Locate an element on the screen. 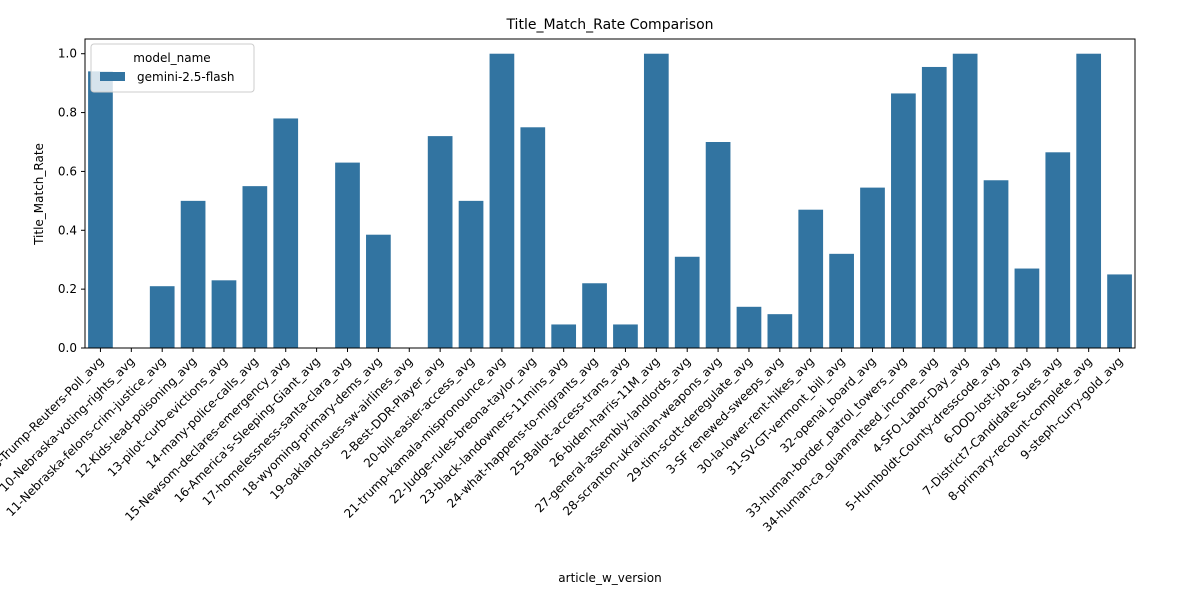 The image size is (1200, 600). y-tick-label: 0.4 is located at coordinates (67, 230).